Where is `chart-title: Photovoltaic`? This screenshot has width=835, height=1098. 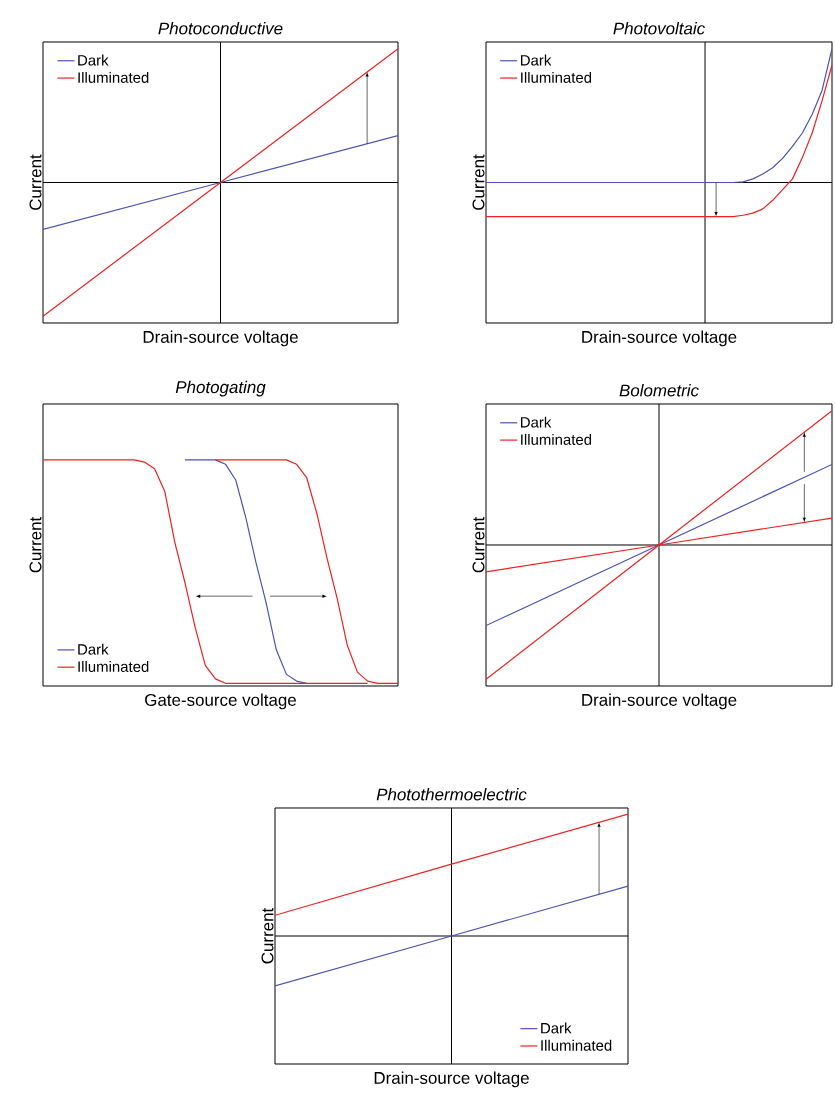 chart-title: Photovoltaic is located at coordinates (659, 28).